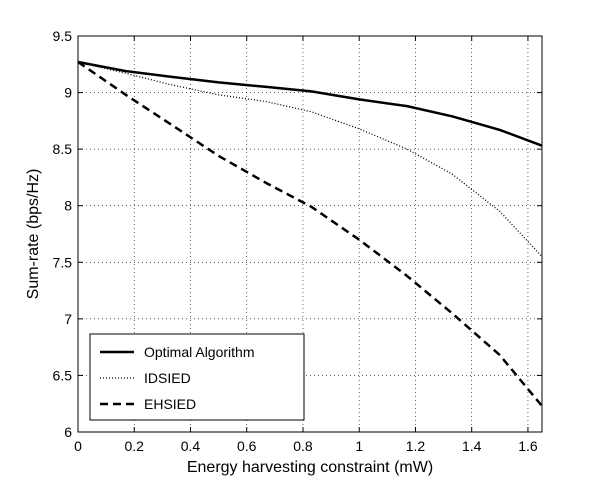 The image size is (599, 486). Describe the element at coordinates (191, 446) in the screenshot. I see `x-tick-label: 0.4` at that location.